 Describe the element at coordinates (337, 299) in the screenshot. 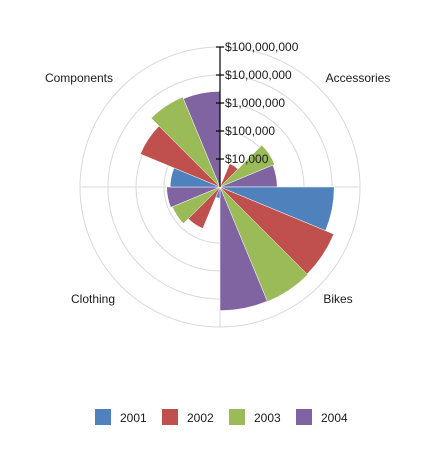

I see `category-label-bikes: Bikes` at that location.